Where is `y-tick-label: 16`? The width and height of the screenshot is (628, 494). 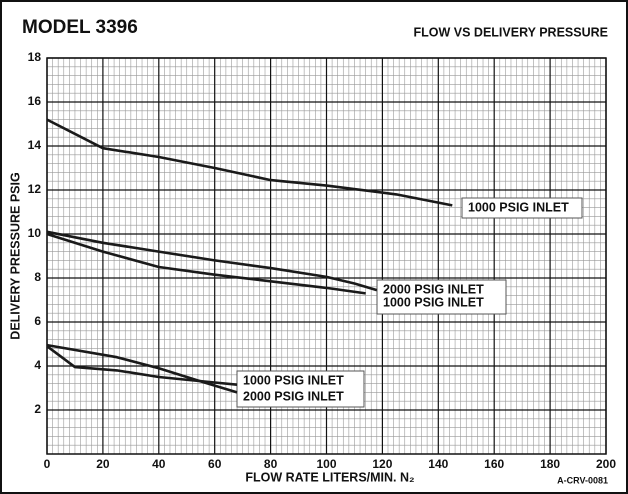
y-tick-label: 16 is located at coordinates (35, 101).